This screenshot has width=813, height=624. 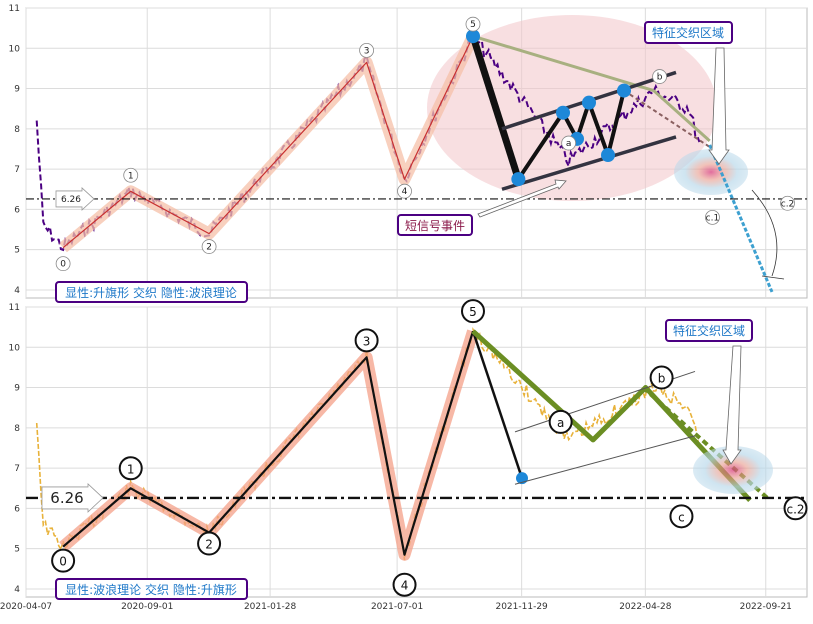 I want to click on bot-ytick-label: 6, so click(x=17, y=509).